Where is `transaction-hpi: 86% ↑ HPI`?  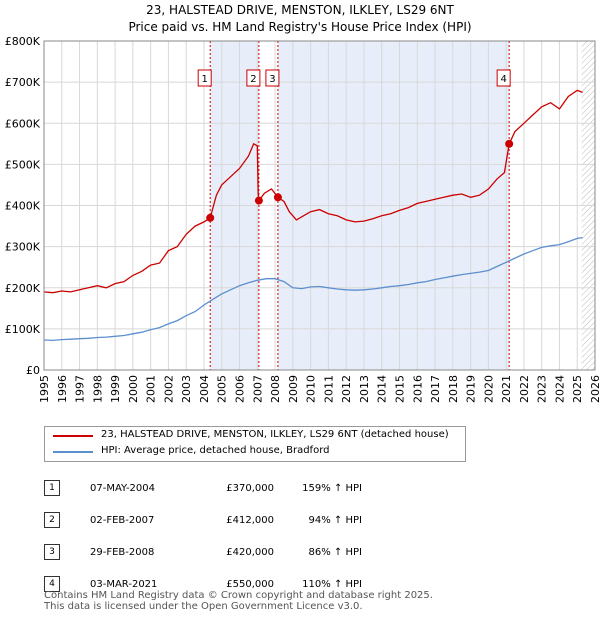 transaction-hpi: 86% ↑ HPI is located at coordinates (335, 552).